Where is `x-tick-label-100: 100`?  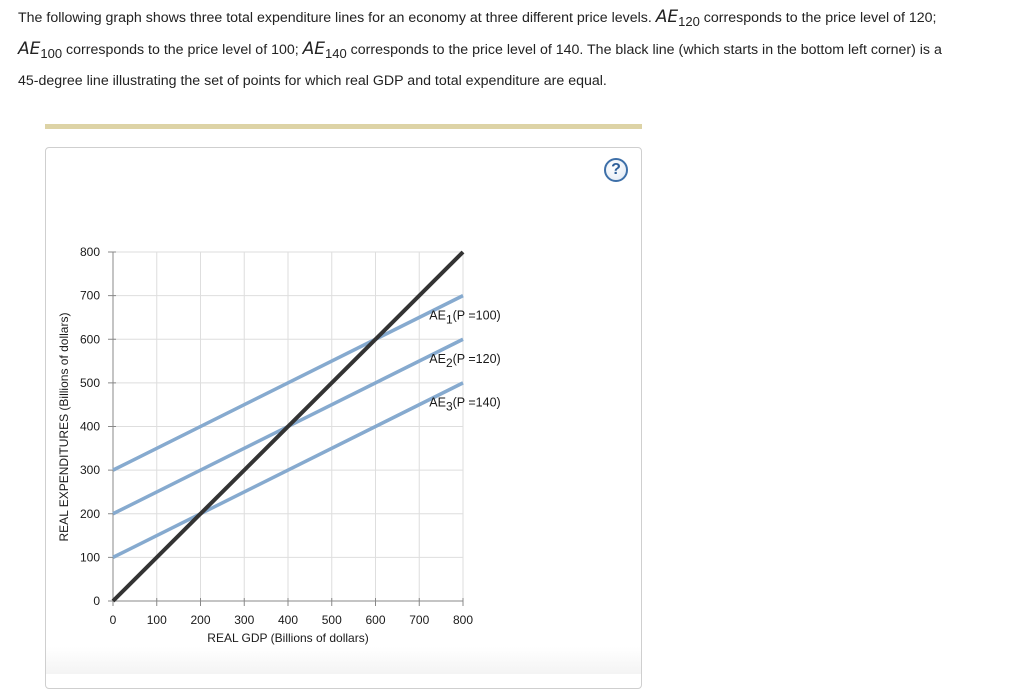 x-tick-label-100: 100 is located at coordinates (157, 620).